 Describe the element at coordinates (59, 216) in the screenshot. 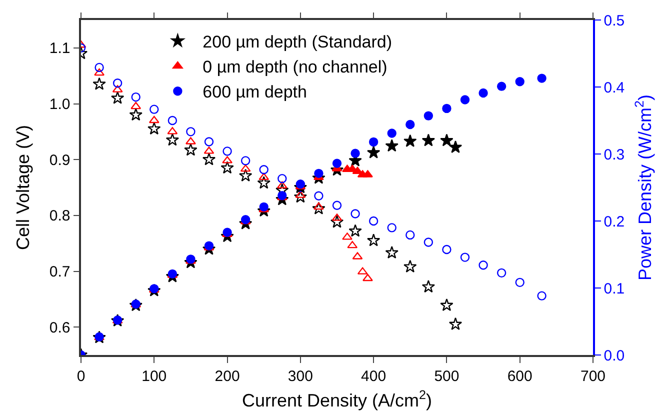

I see `y-tick-label: 0.8` at that location.